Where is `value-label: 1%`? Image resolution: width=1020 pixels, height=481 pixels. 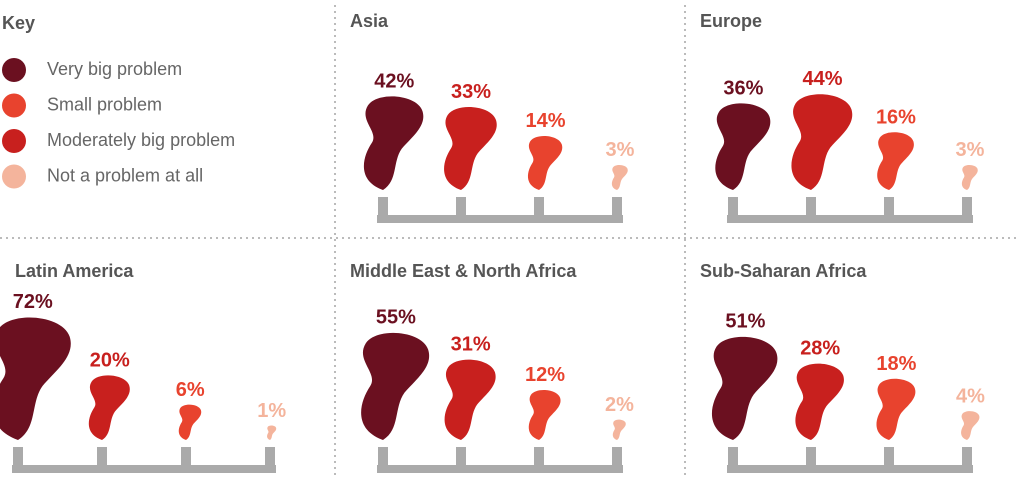
value-label: 1% is located at coordinates (271, 411).